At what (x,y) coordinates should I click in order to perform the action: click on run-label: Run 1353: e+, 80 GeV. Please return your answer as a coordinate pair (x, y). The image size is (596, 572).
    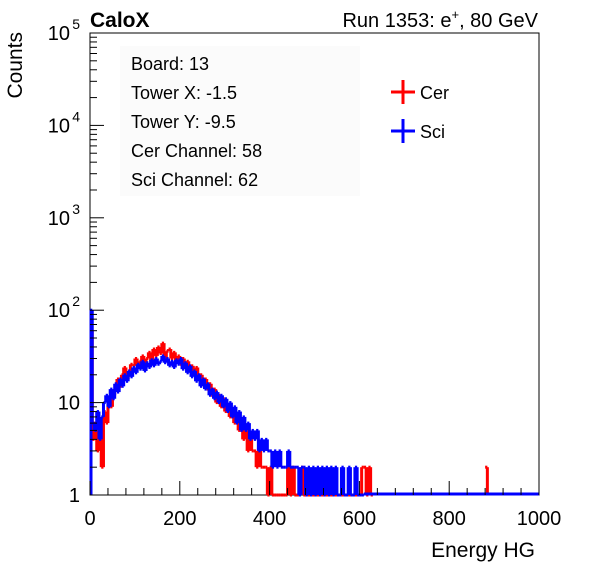
    Looking at the image, I should click on (440, 19).